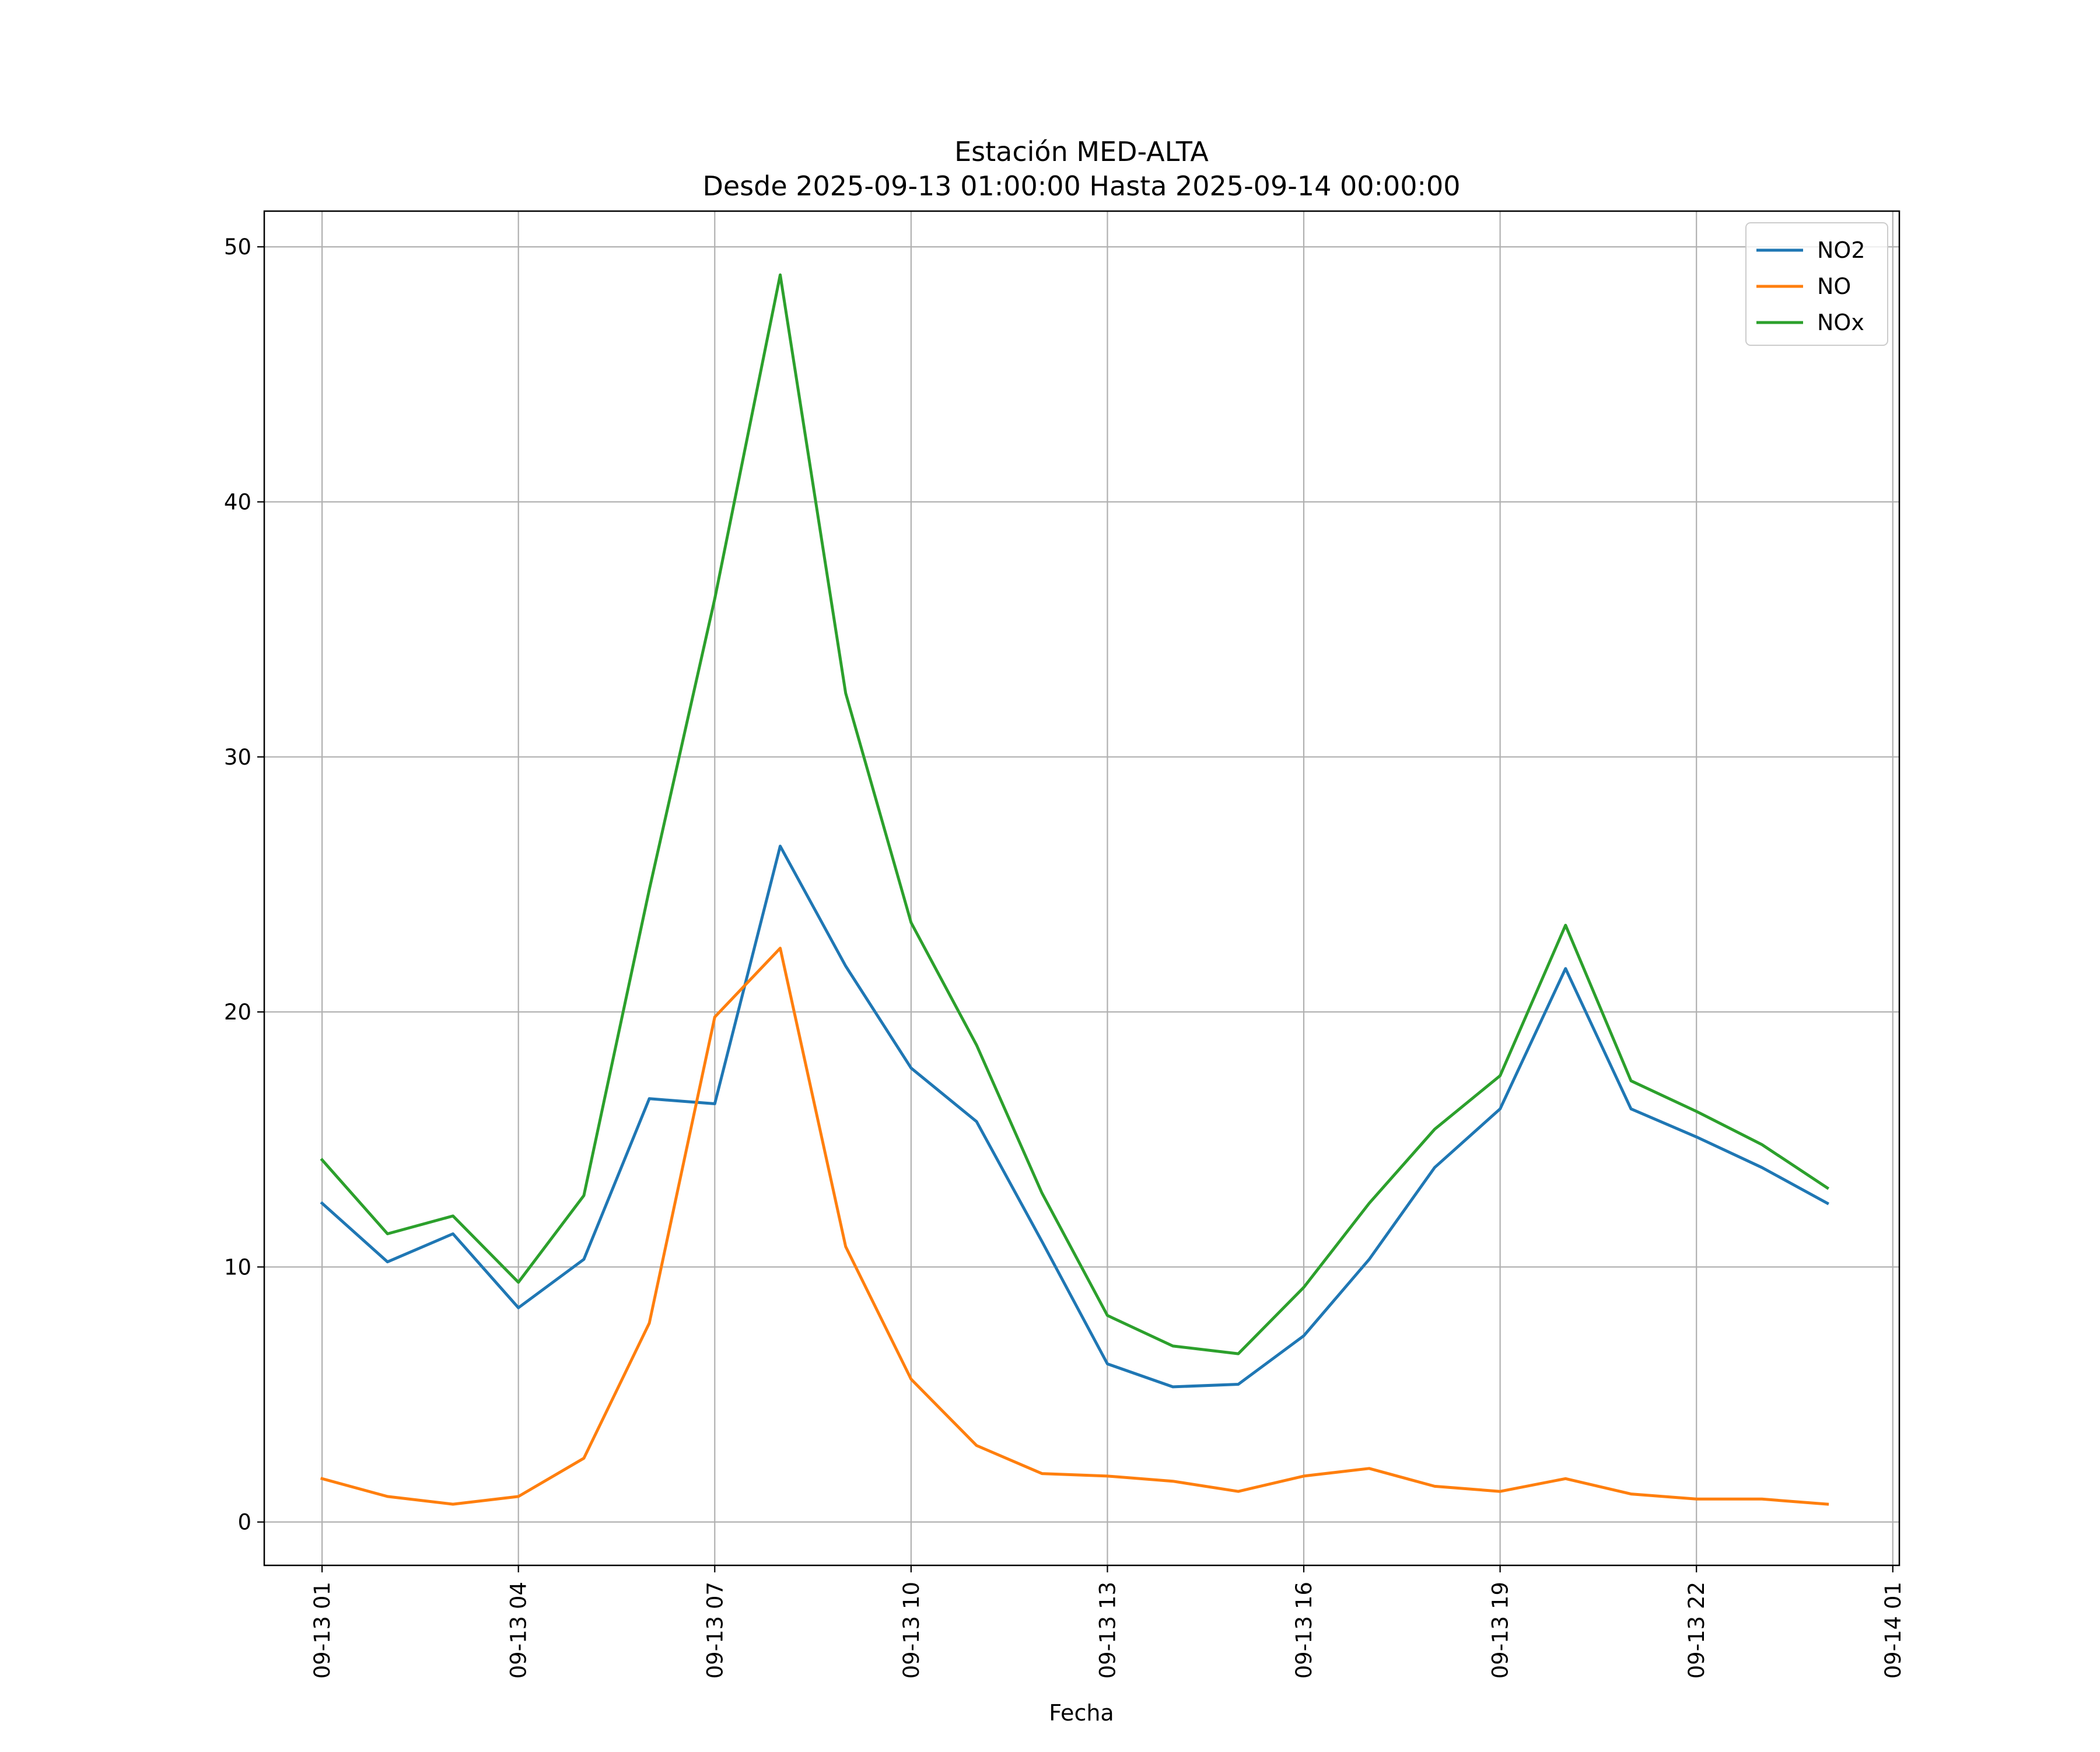 The image size is (2100, 1752). I want to click on x-tick-label: 09-14 01, so click(1894, 1630).